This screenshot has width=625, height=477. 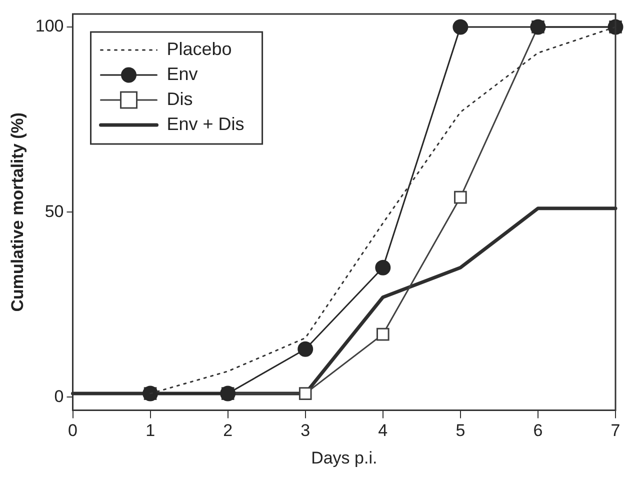 What do you see at coordinates (49, 26) in the screenshot?
I see `y-tick-label: 100` at bounding box center [49, 26].